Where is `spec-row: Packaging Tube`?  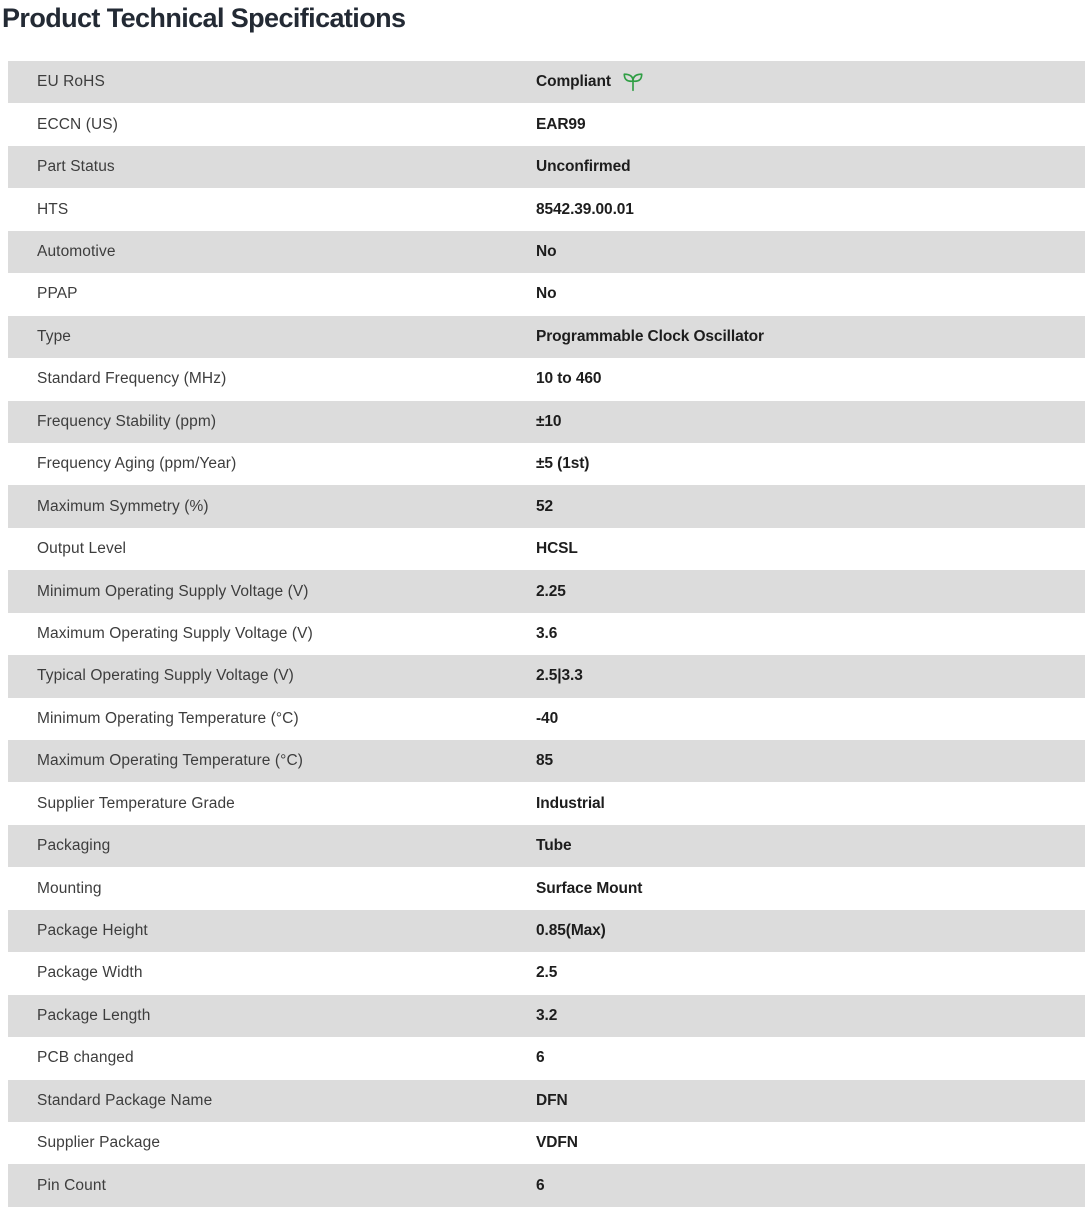
spec-row: Packaging Tube is located at coordinates (546, 846).